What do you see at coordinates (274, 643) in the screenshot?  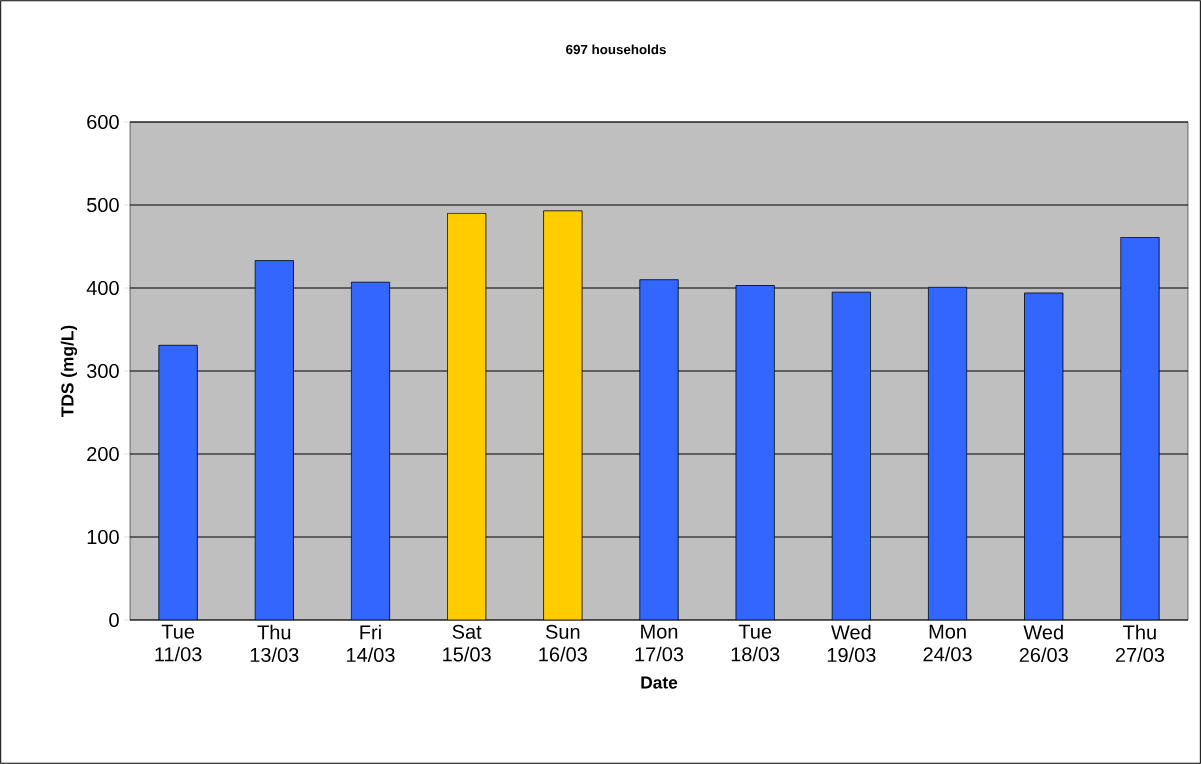 I see `x-tick-label: Thu 13/03` at bounding box center [274, 643].